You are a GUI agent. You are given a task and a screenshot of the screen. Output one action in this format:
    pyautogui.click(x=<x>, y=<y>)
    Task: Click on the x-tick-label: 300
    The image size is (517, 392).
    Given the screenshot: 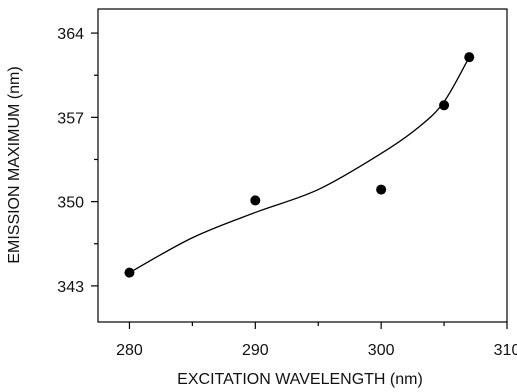 What is the action you would take?
    pyautogui.click(x=381, y=350)
    